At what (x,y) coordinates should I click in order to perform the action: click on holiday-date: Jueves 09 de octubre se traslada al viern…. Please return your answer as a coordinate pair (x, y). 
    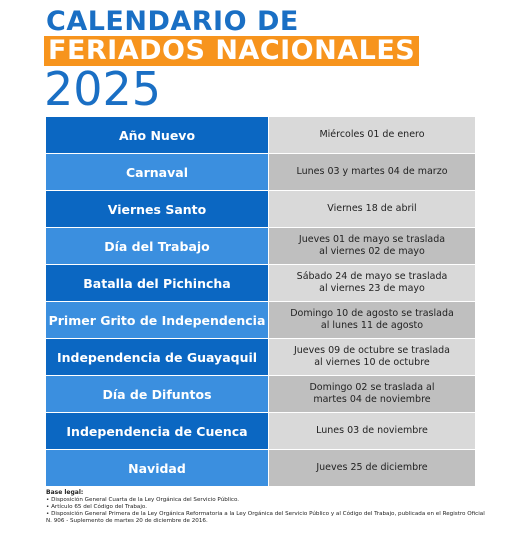
    Looking at the image, I should click on (372, 357).